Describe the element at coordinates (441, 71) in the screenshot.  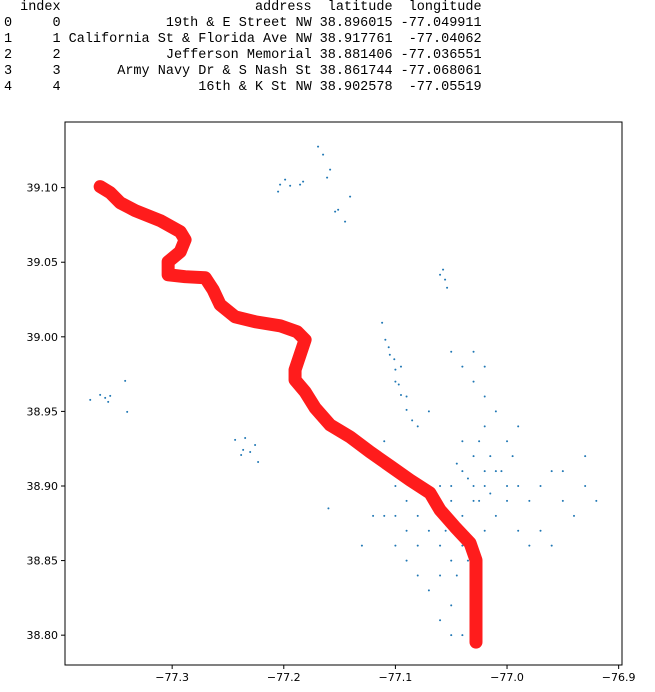
I see `cell: -77.068061` at that location.